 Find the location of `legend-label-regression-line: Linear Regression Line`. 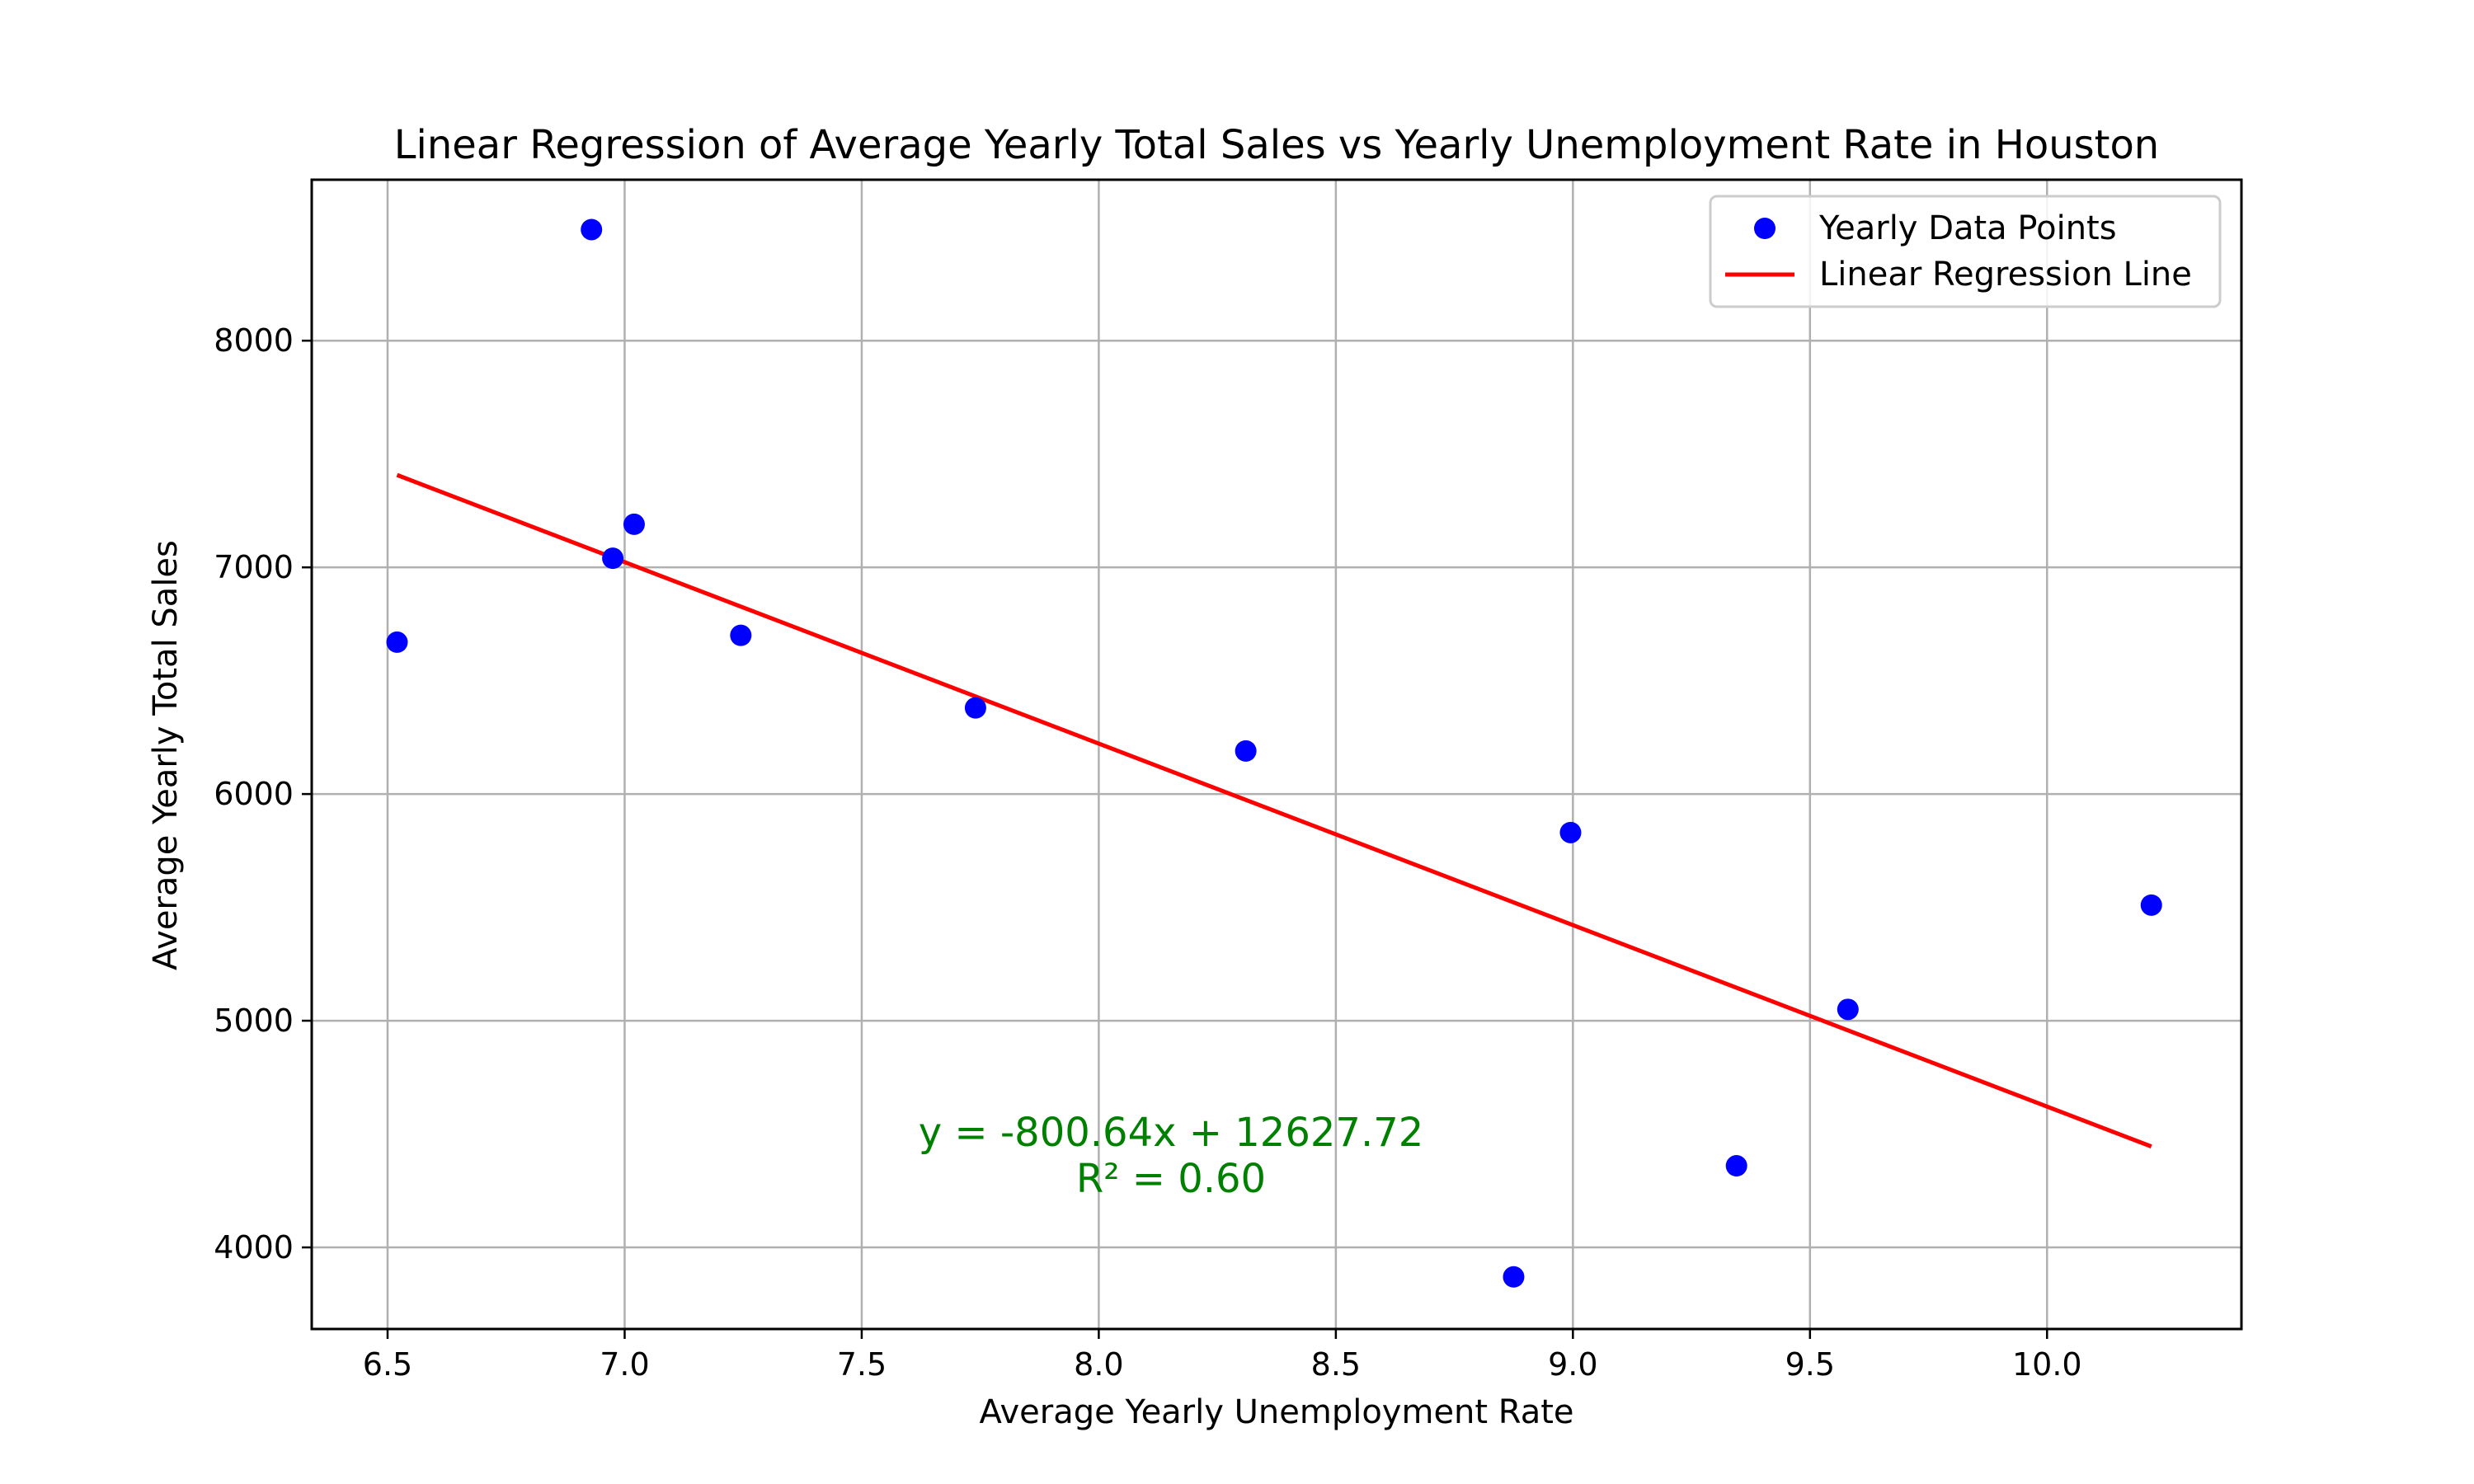

legend-label-regression-line: Linear Regression Line is located at coordinates (2005, 275).